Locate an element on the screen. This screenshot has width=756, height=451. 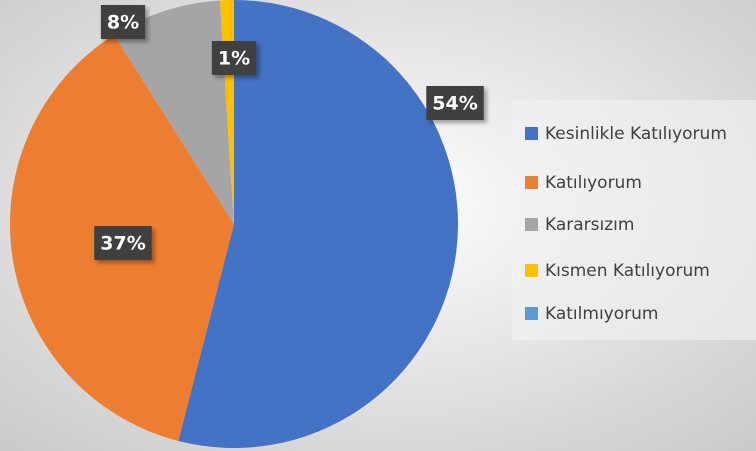
legend-label: Kısmen Katılıyorum is located at coordinates (627, 271).